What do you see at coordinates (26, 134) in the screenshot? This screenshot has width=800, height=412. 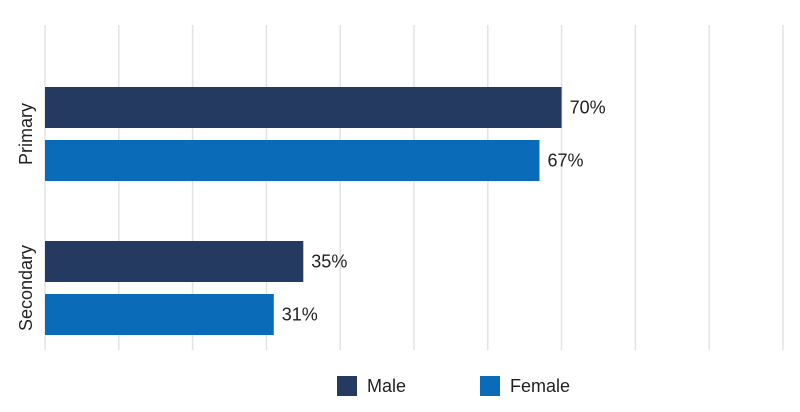 I see `category-label: Primary` at bounding box center [26, 134].